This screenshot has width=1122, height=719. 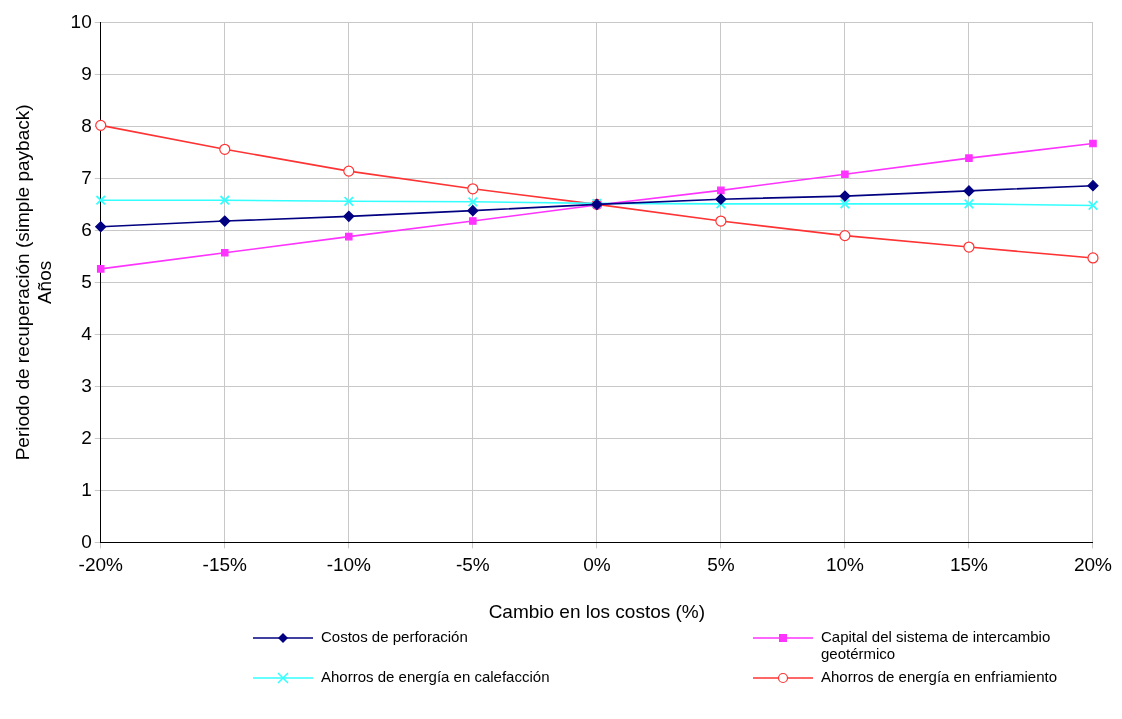 What do you see at coordinates (435, 676) in the screenshot?
I see `legend-label: Ahorros de energía en calefacción` at bounding box center [435, 676].